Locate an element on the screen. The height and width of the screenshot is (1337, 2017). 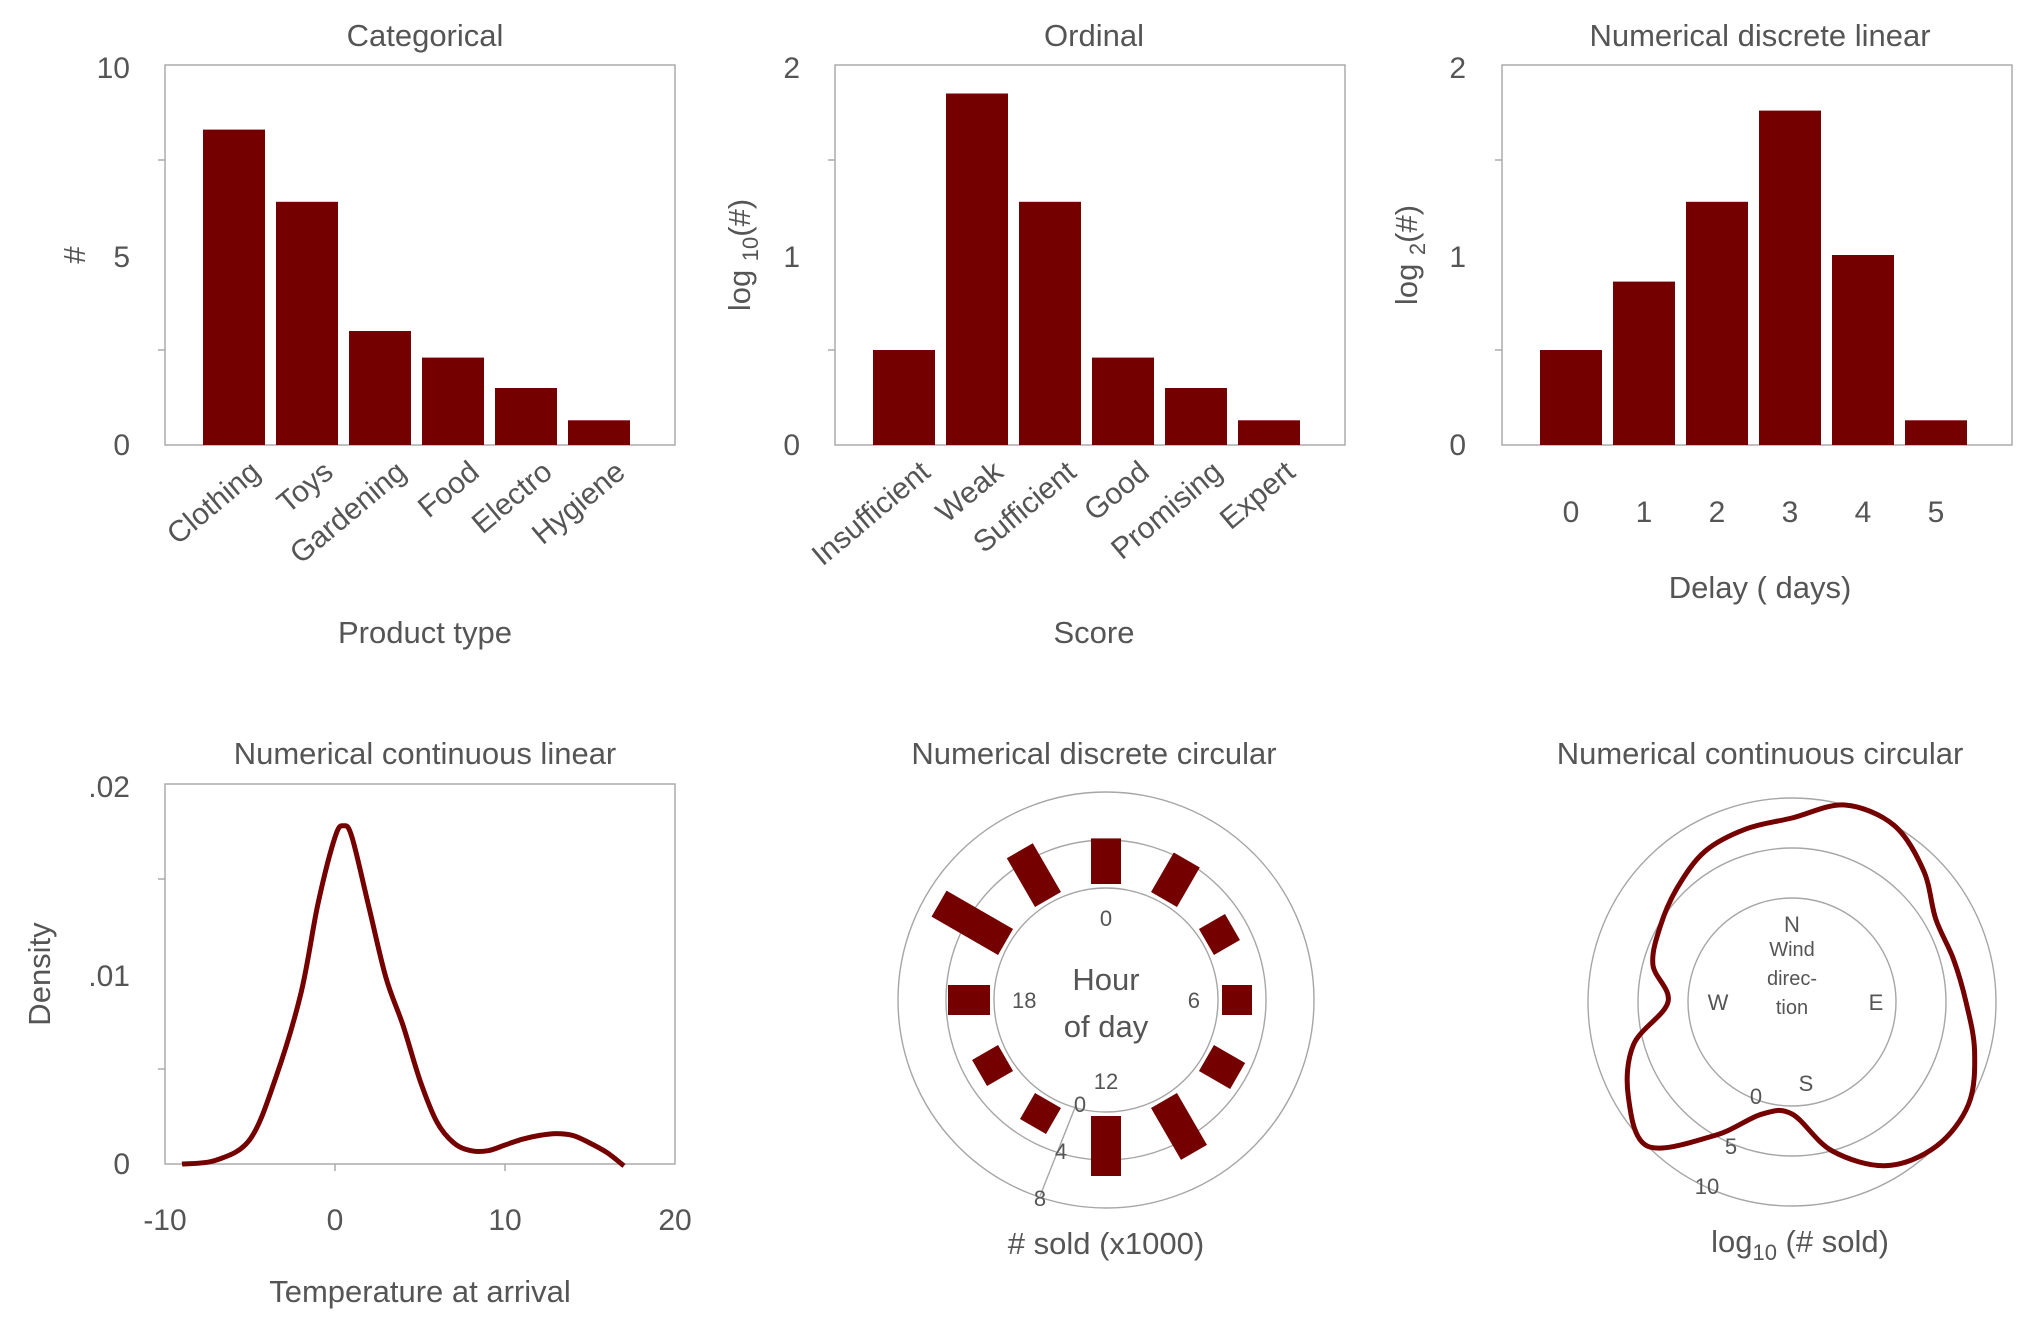
axis-label: # sold (x1000) is located at coordinates (1106, 1243).